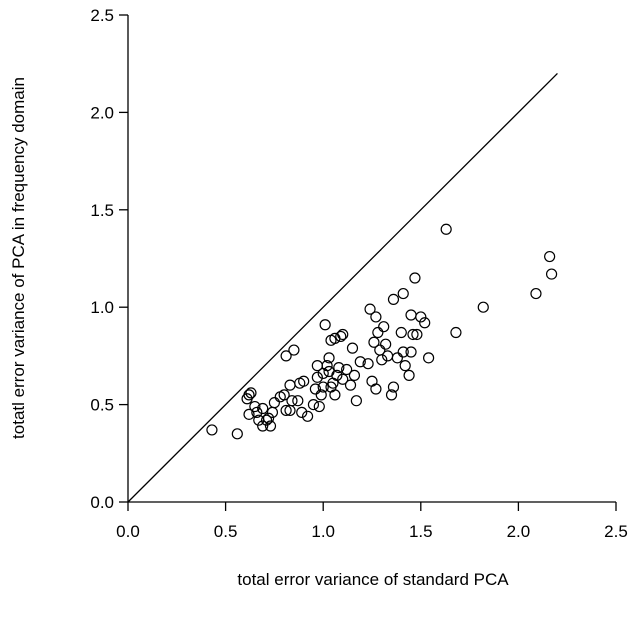 This screenshot has width=631, height=622. What do you see at coordinates (323, 531) in the screenshot?
I see `x-tick-label: 1.0` at bounding box center [323, 531].